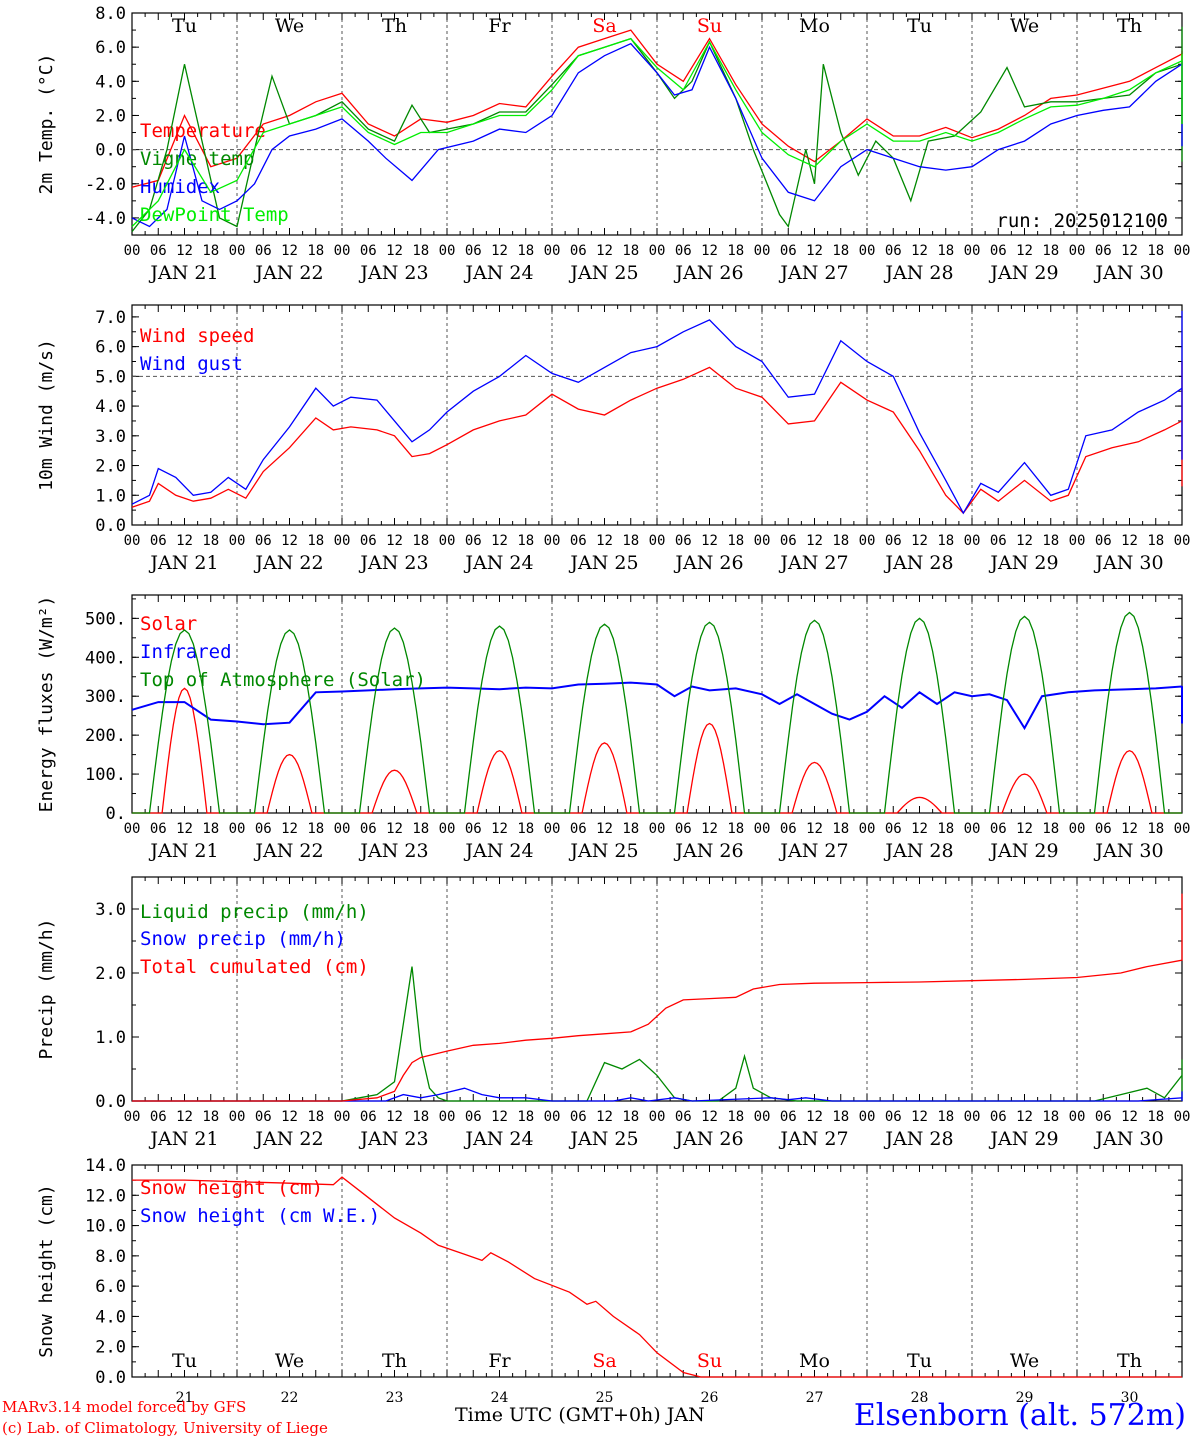 The image size is (1194, 1440). Describe the element at coordinates (499, 26) in the screenshot. I see `weekday-label: Fr` at that location.